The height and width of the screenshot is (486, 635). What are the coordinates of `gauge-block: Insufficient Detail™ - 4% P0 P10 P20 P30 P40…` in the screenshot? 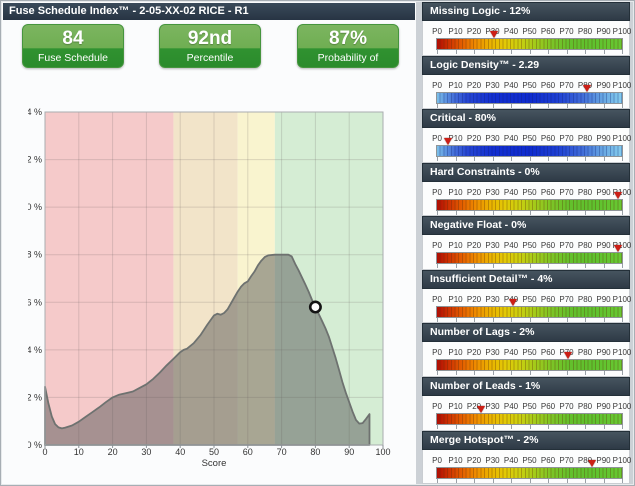 It's located at (526, 296).